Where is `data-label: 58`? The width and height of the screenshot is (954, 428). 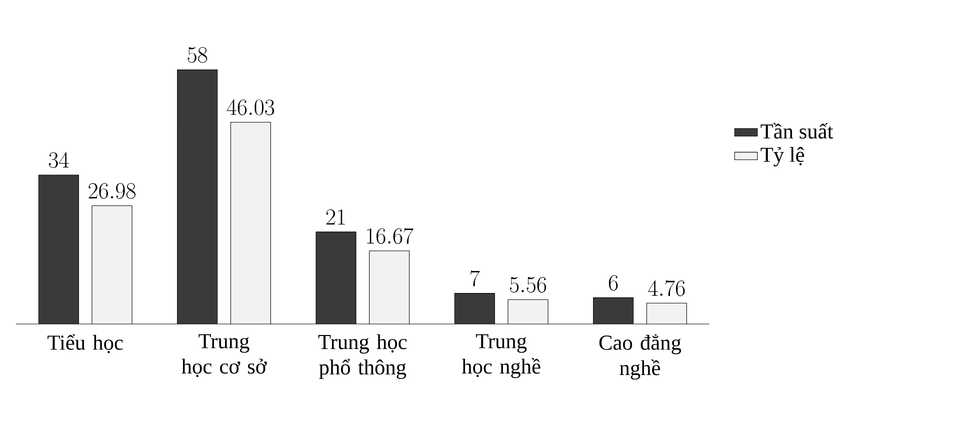 data-label: 58 is located at coordinates (198, 55).